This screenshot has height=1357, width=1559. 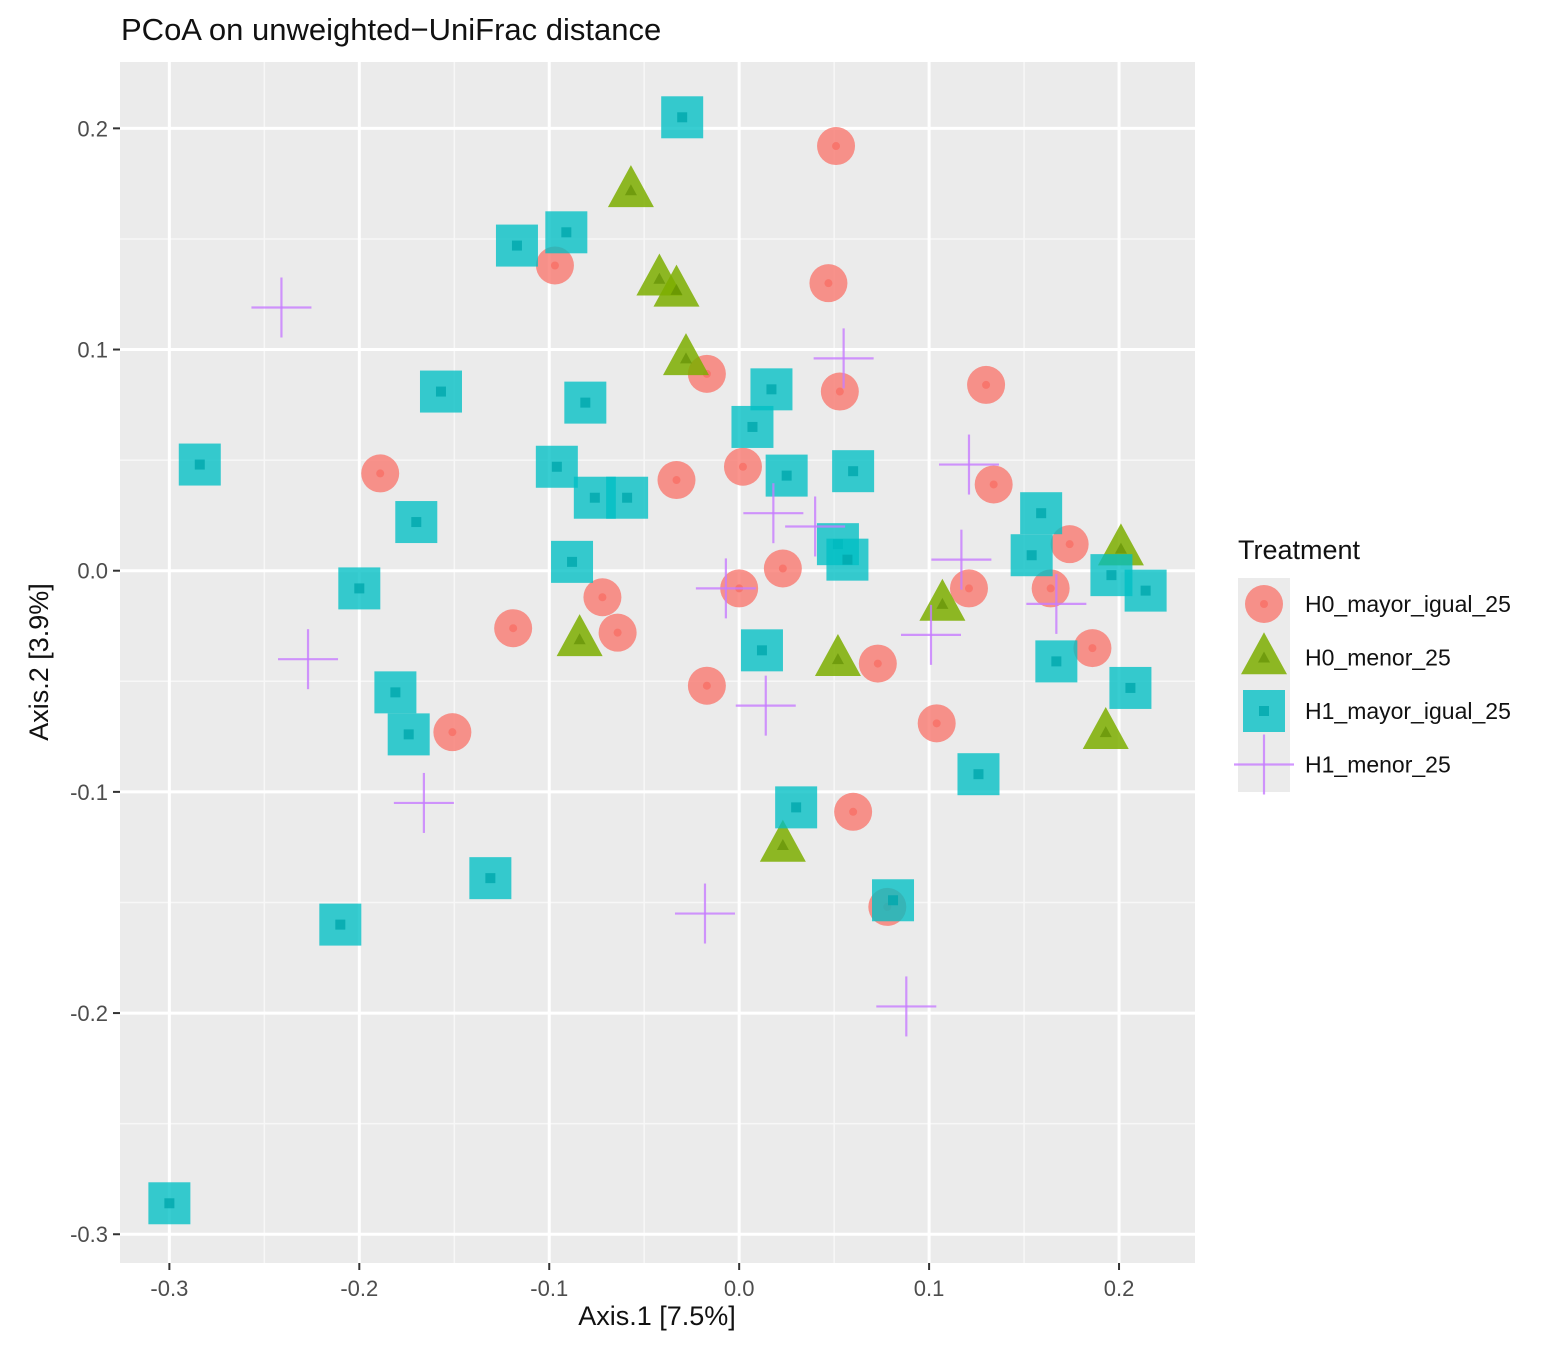 What do you see at coordinates (89, 792) in the screenshot?
I see `y-tick-label: -0.1` at bounding box center [89, 792].